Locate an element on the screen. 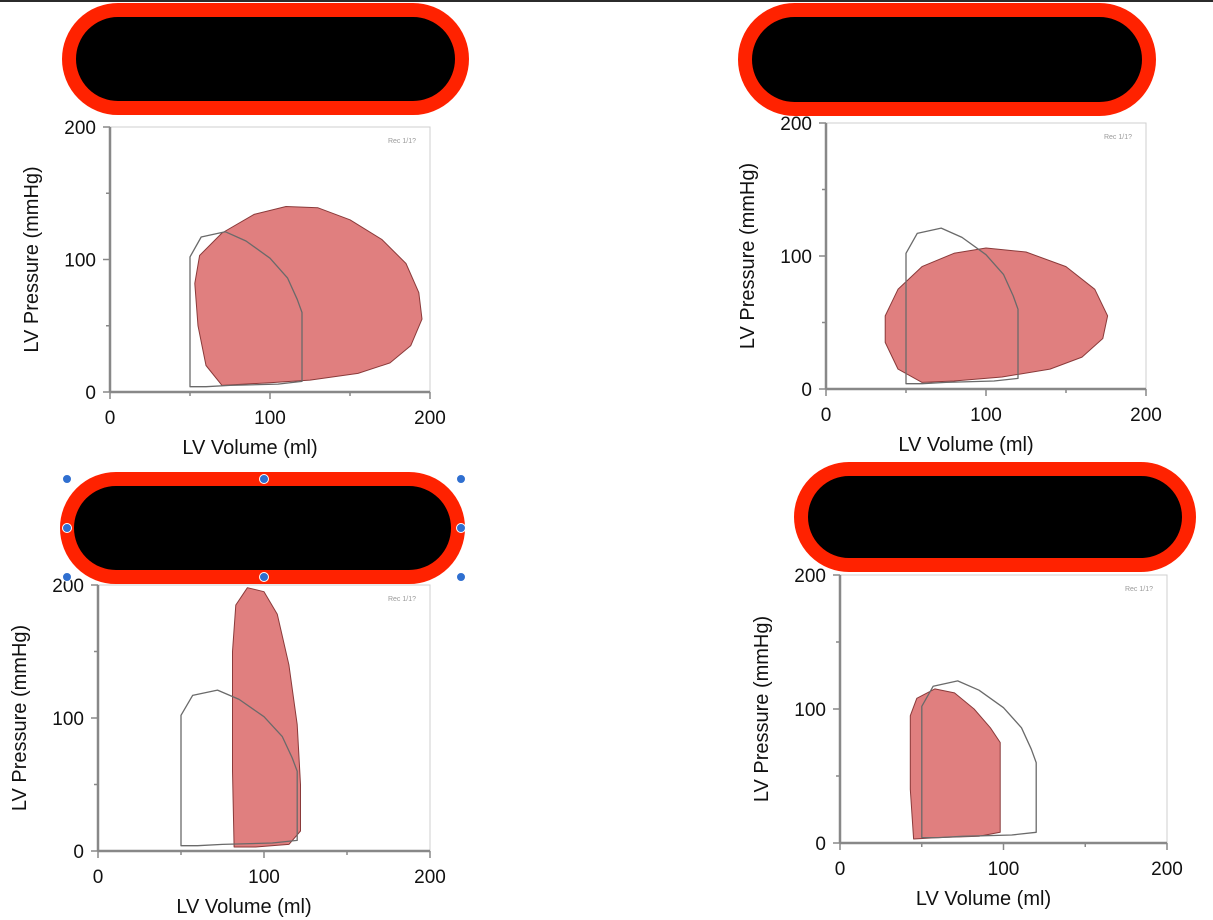 This screenshot has width=1213, height=920. resize-handle-middle-left is located at coordinates (67, 528).